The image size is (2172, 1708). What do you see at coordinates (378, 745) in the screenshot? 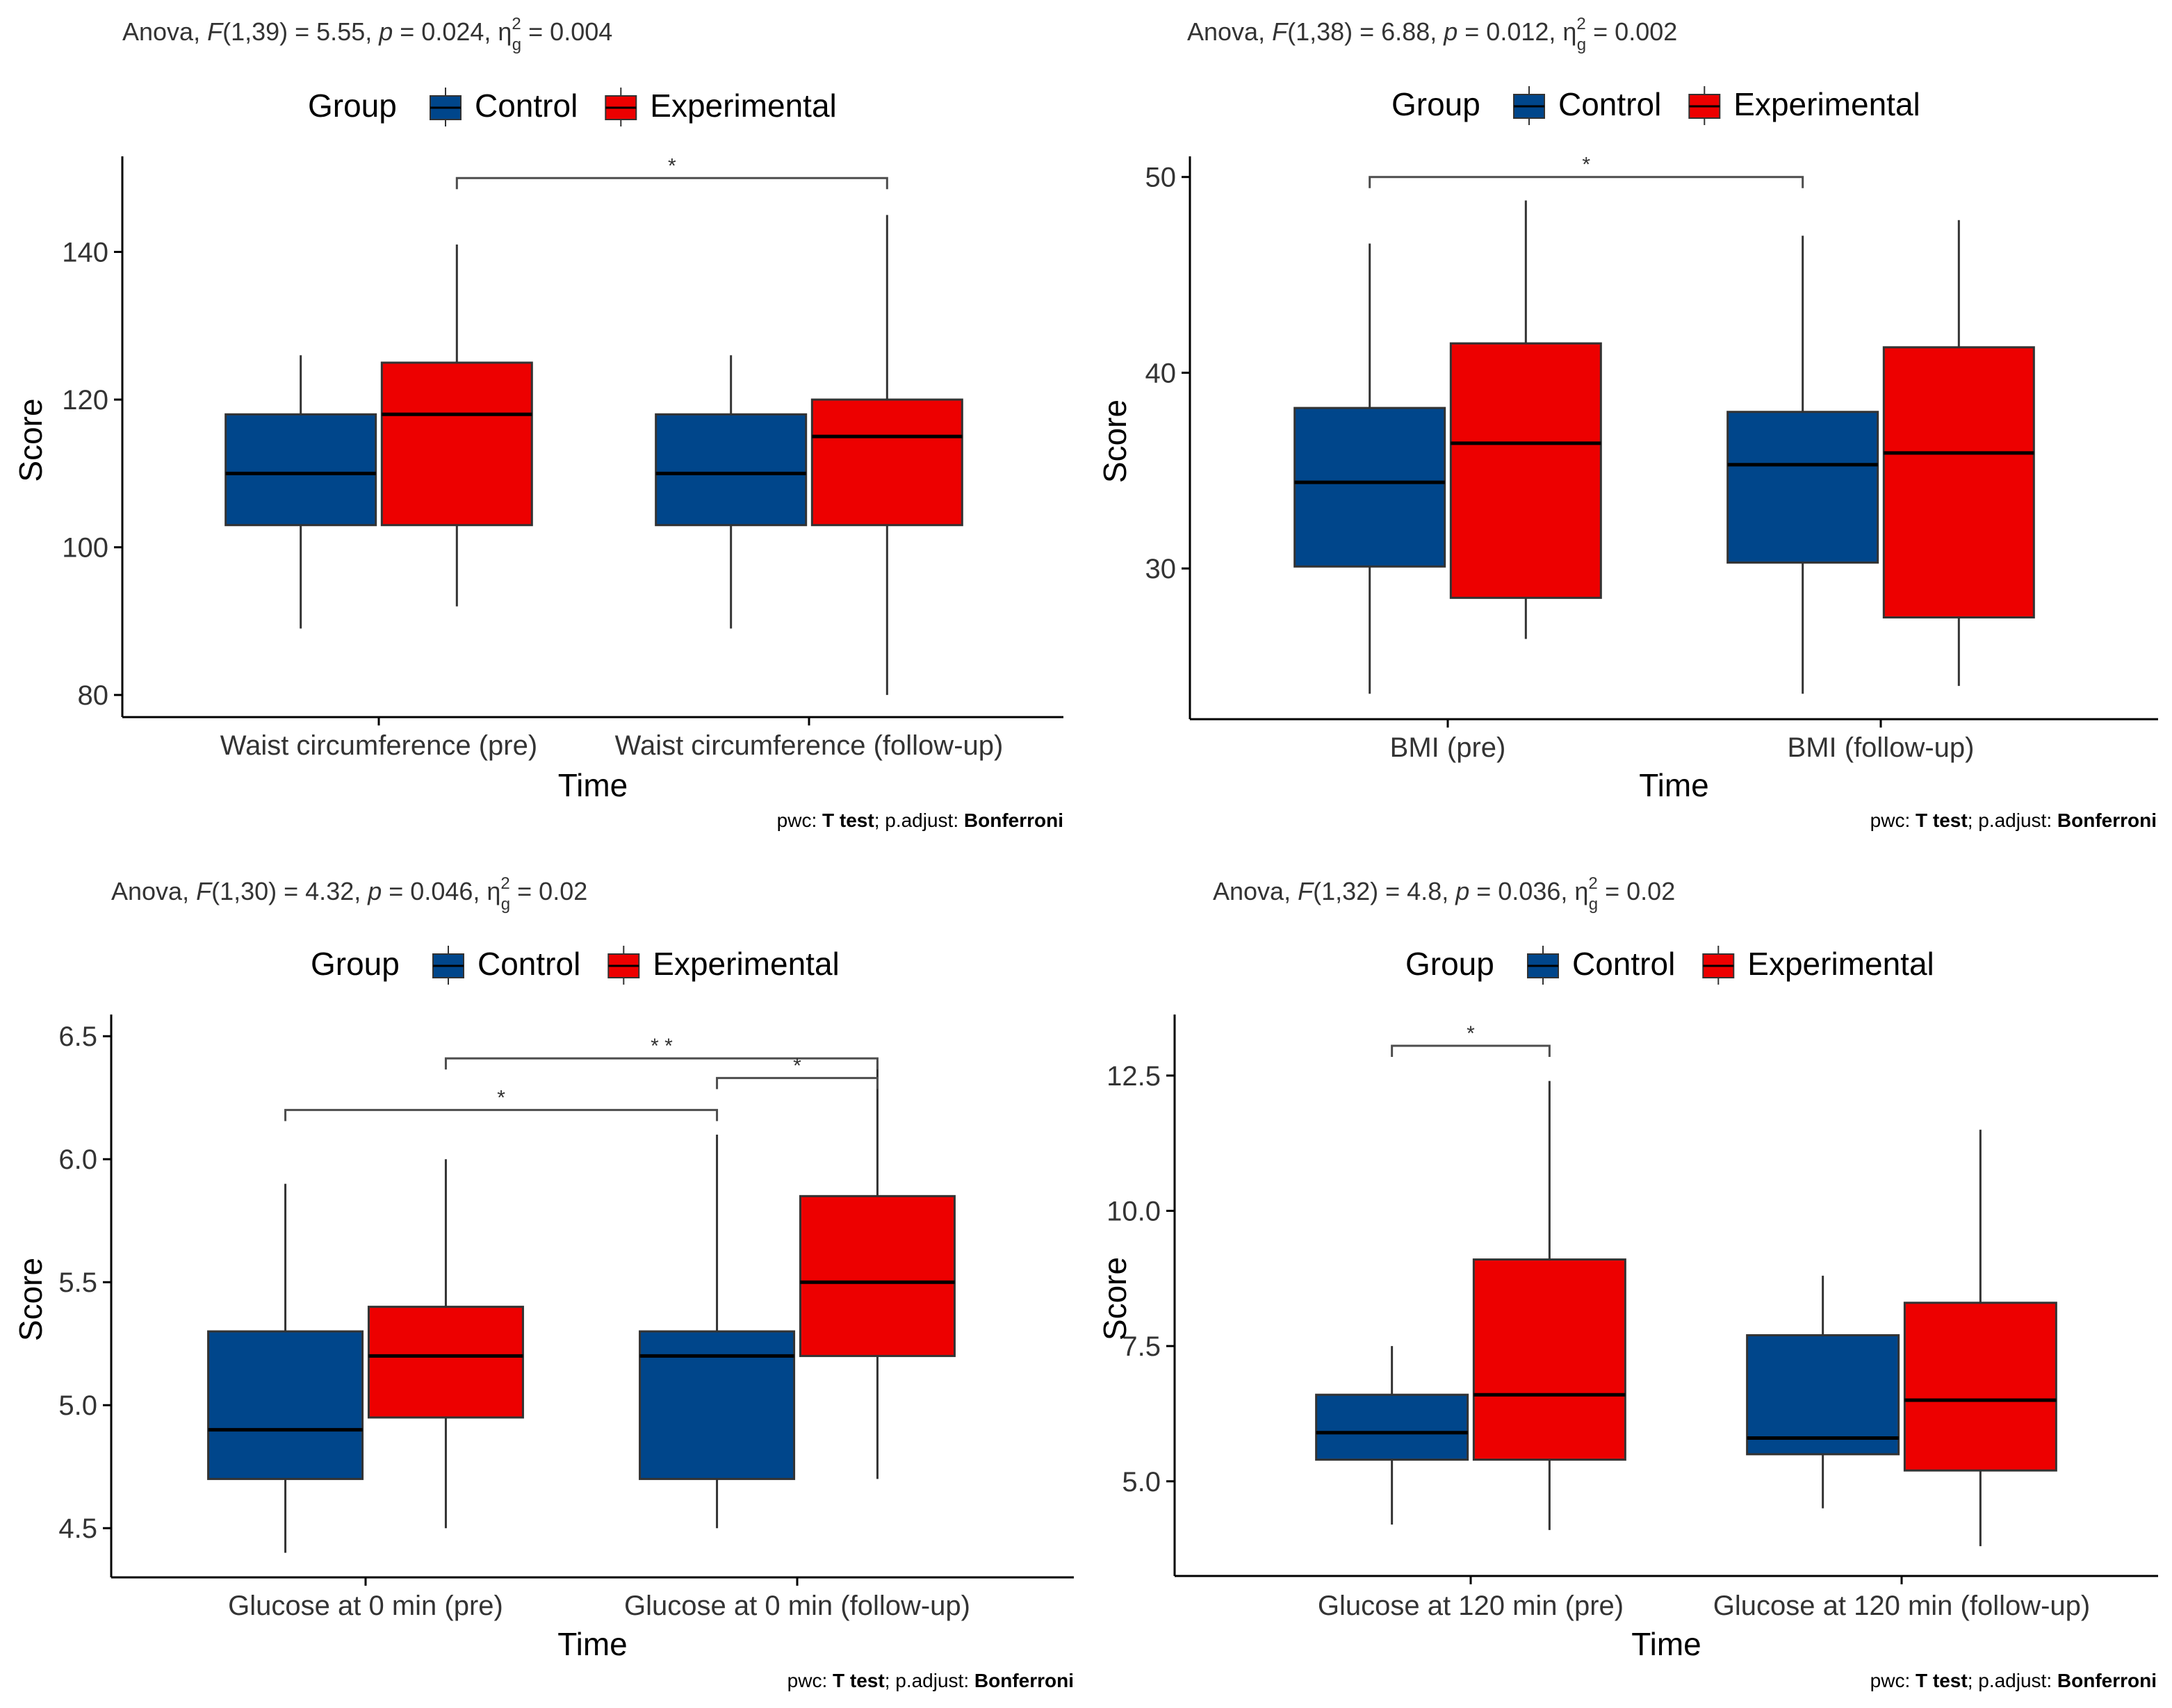
I see `x-tick-label: Waist circumference (pre)` at bounding box center [378, 745].